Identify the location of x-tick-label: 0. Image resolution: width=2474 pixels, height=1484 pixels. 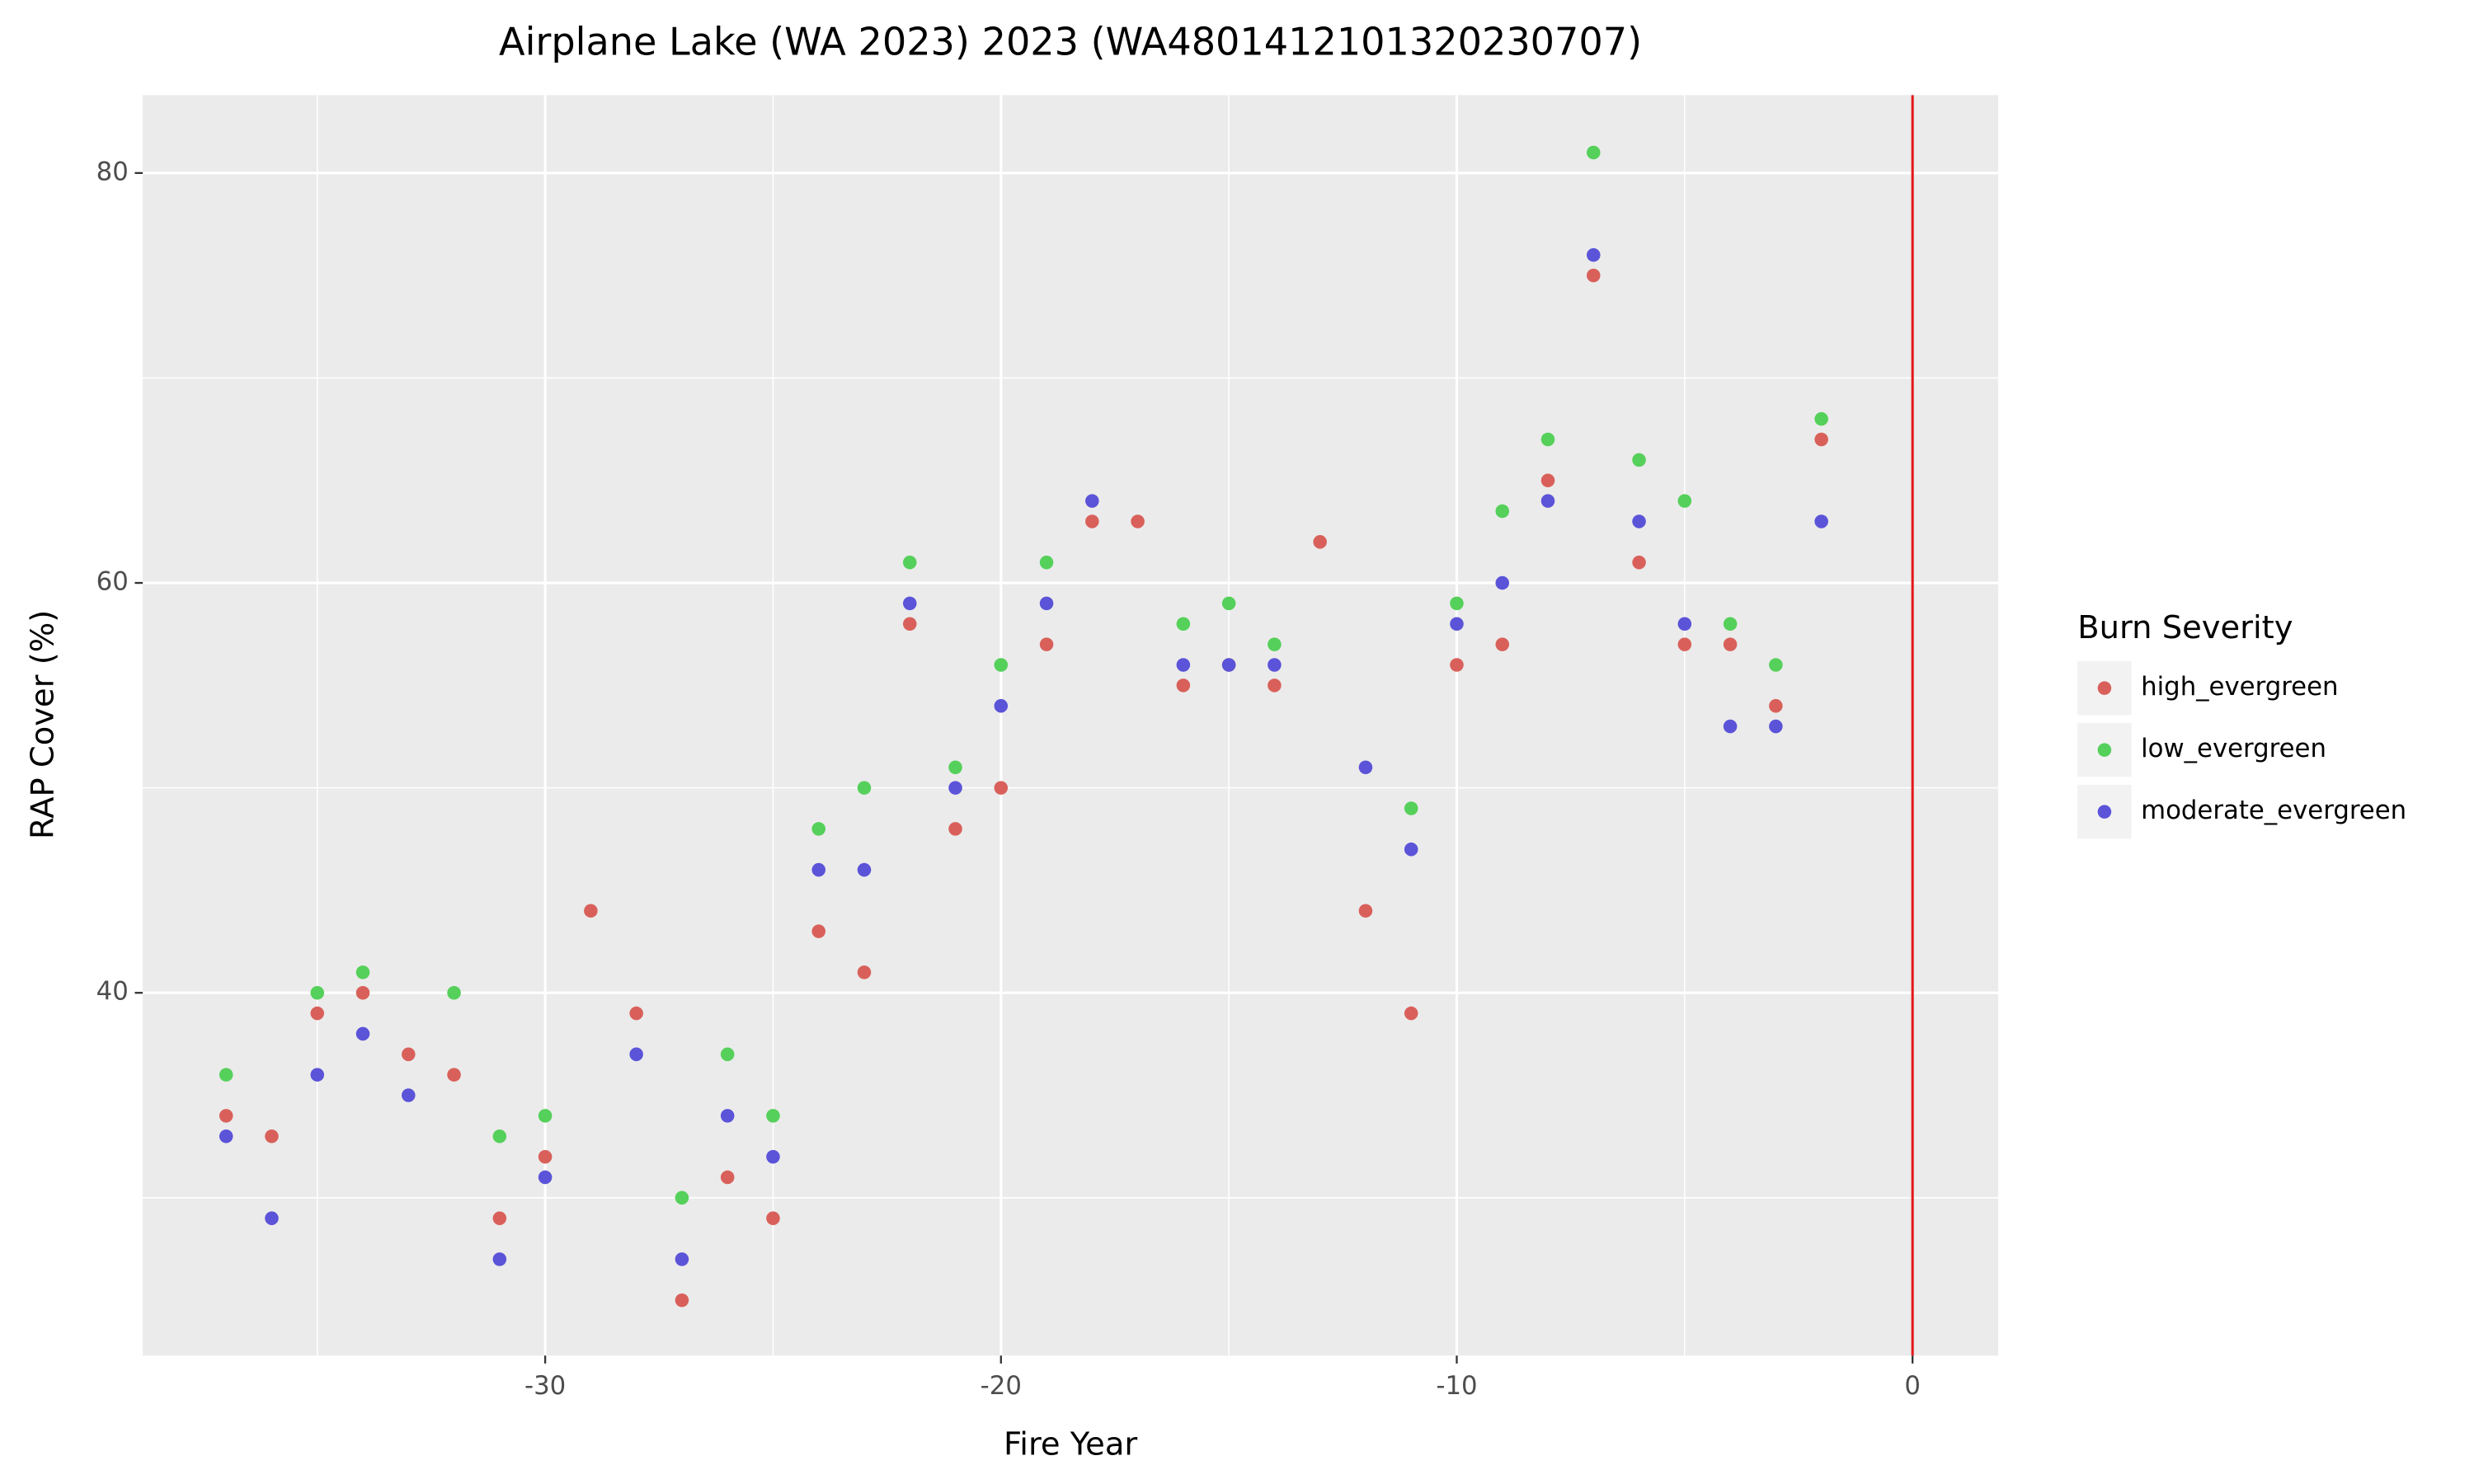
(1912, 1386).